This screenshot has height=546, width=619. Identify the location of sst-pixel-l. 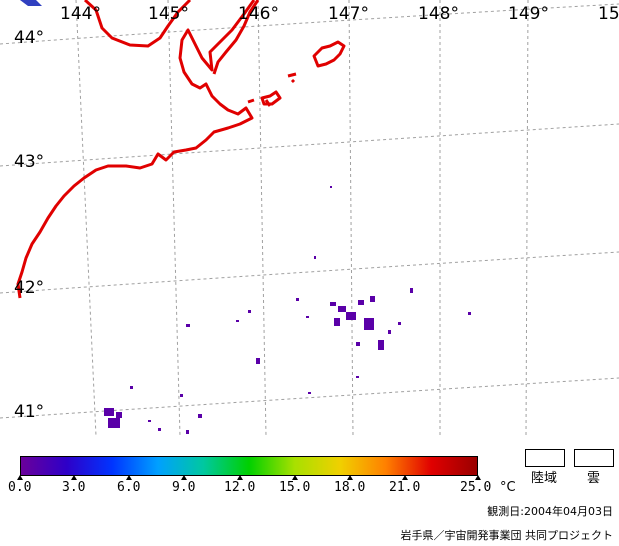
(181, 395).